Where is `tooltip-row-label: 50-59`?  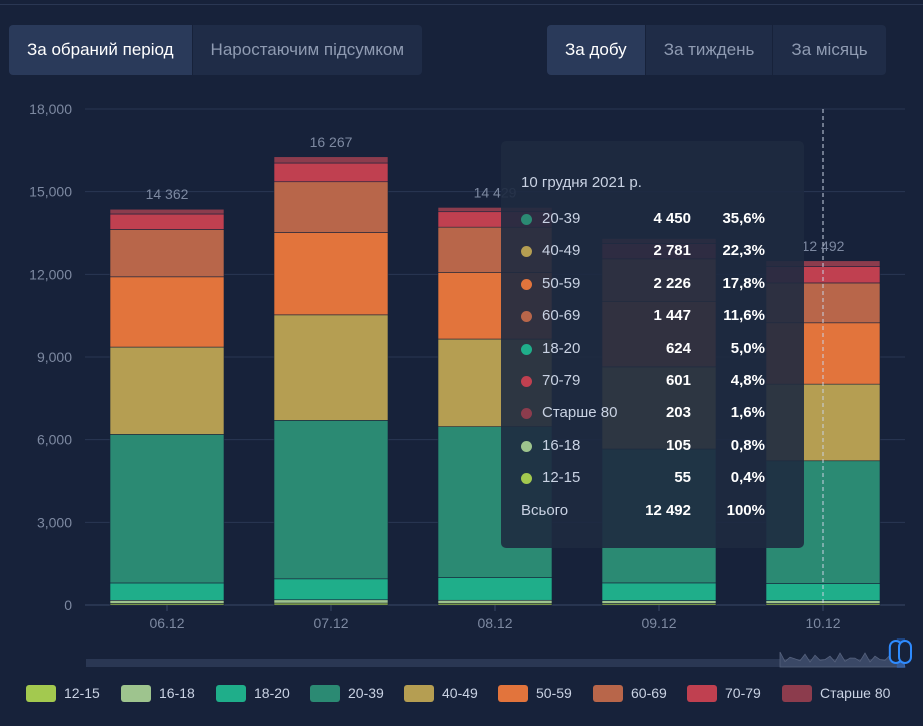 tooltip-row-label: 50-59 is located at coordinates (561, 283).